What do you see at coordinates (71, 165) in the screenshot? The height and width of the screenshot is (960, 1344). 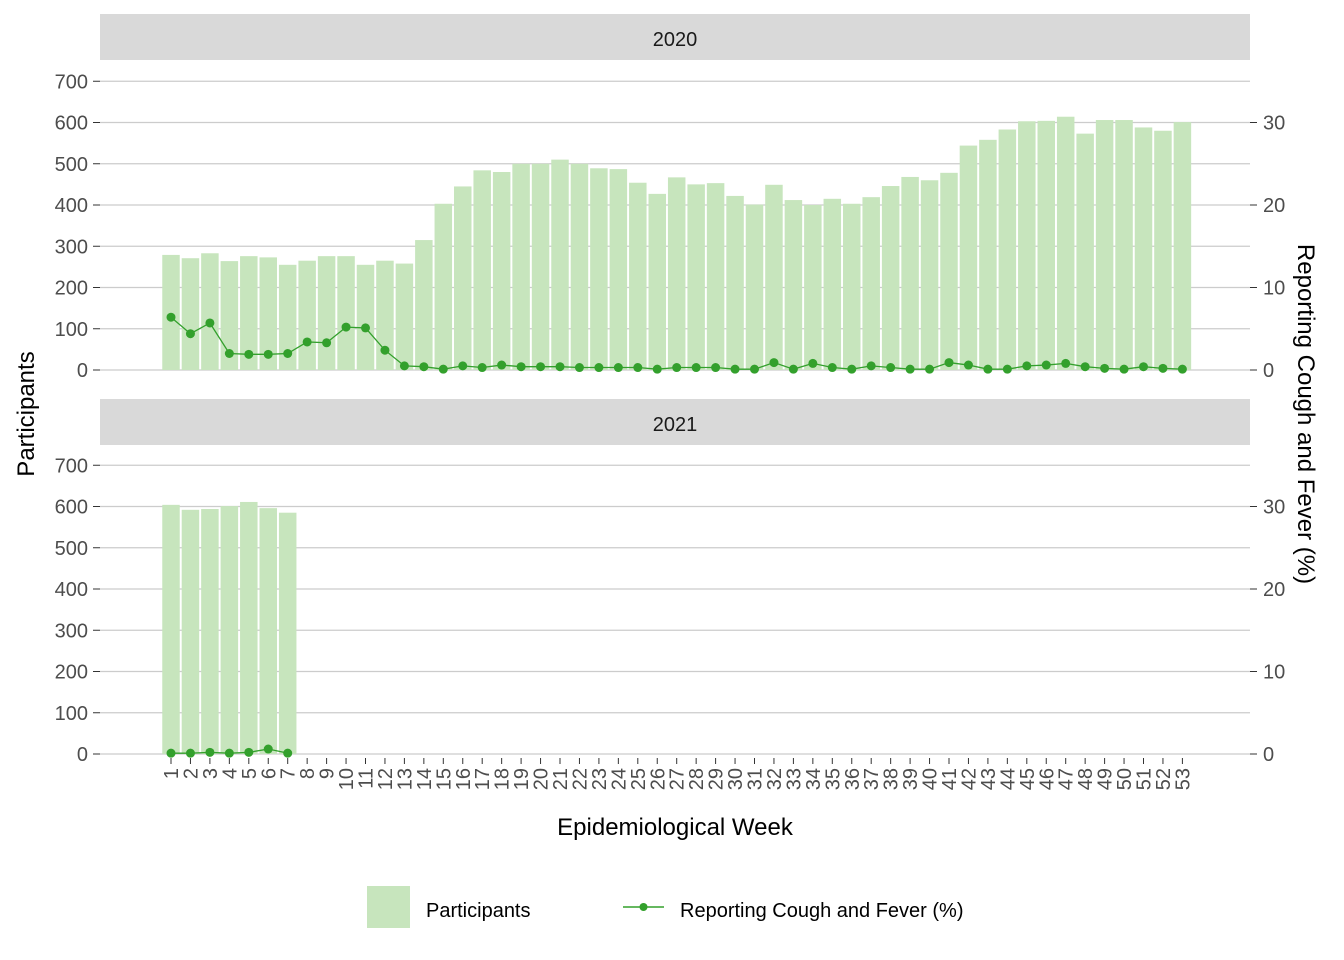 I see `y-tick-label: 500` at bounding box center [71, 165].